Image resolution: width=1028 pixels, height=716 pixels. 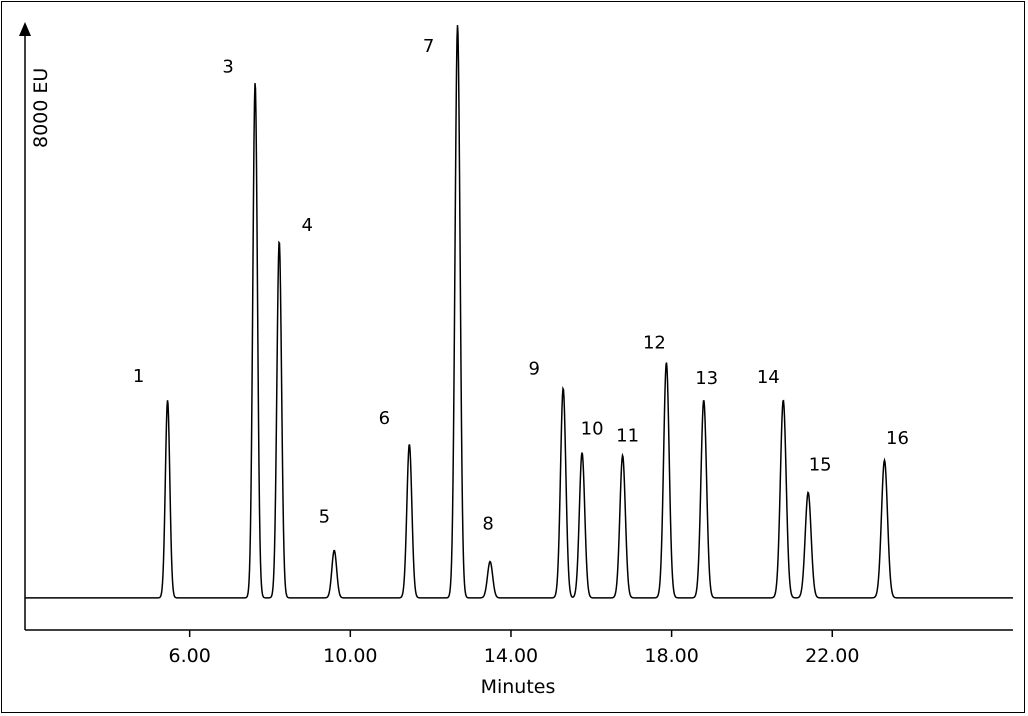 What do you see at coordinates (897, 438) in the screenshot?
I see `peak-label-16: 16` at bounding box center [897, 438].